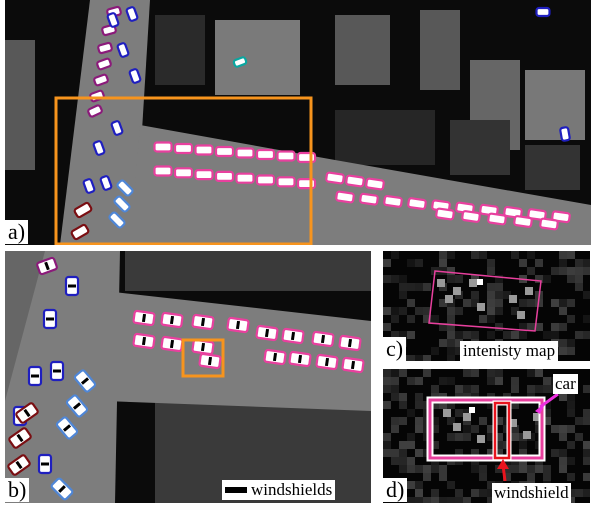 Image resolution: width=592 pixels, height=506 pixels. What do you see at coordinates (203, 358) in the screenshot?
I see `zoom-region-box` at bounding box center [203, 358].